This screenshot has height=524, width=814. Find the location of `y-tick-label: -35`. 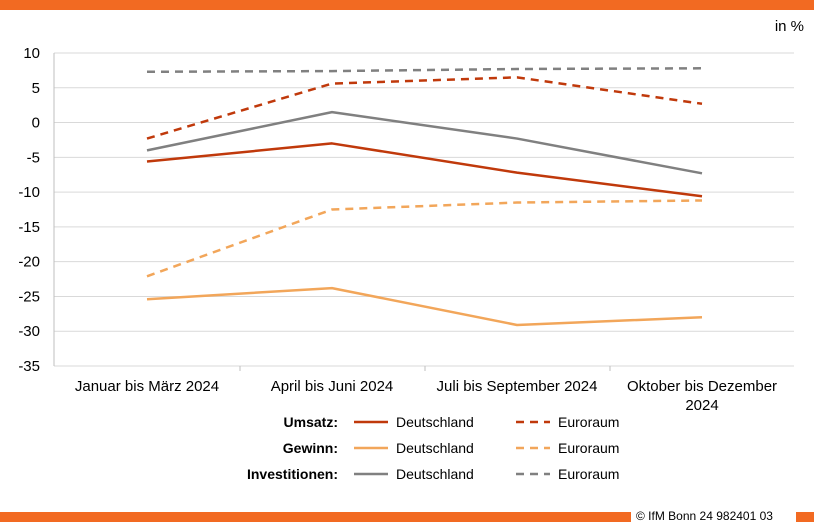

y-tick-label: -35 is located at coordinates (29, 366).